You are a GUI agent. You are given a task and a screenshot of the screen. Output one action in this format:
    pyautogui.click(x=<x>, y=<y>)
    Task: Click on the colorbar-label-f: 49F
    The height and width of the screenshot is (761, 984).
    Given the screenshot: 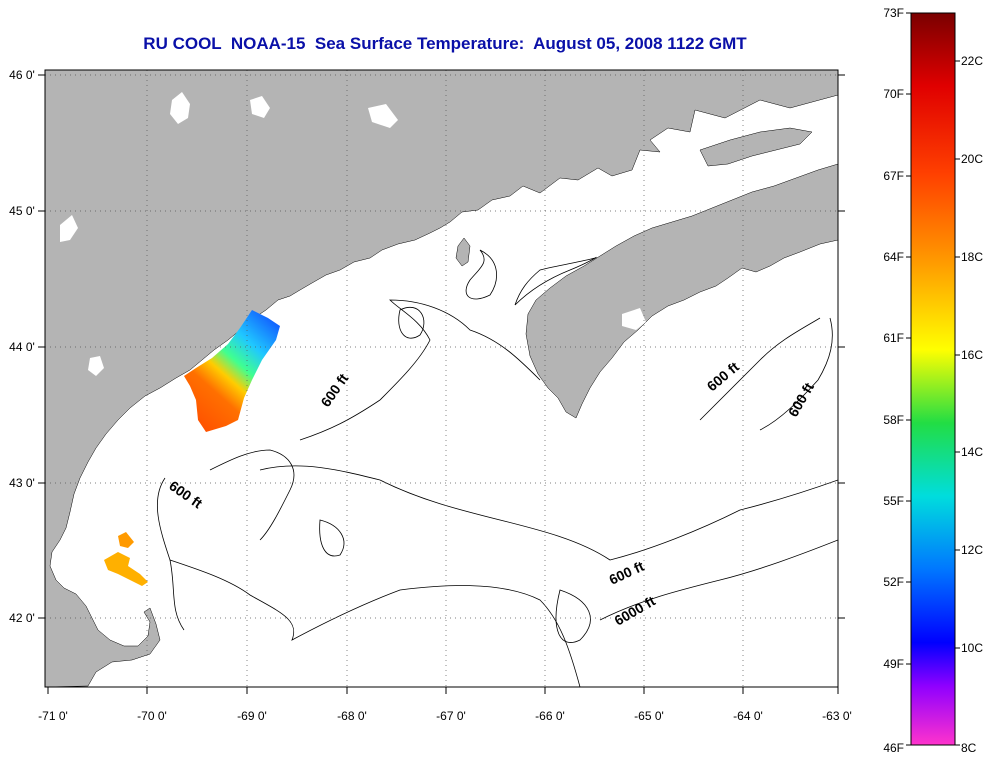 What is the action you would take?
    pyautogui.click(x=893, y=664)
    